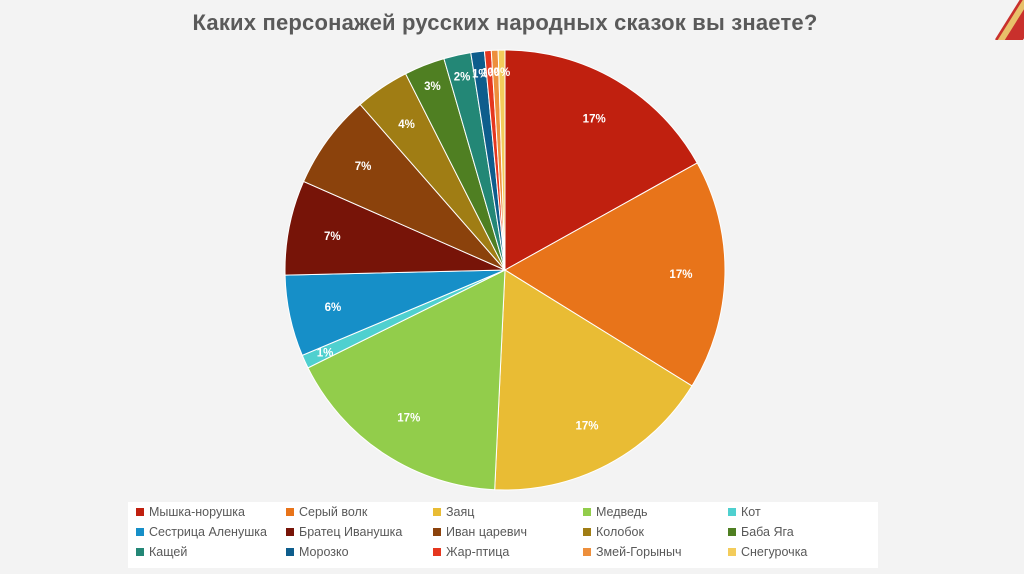 This screenshot has width=1024, height=574. What do you see at coordinates (594, 119) in the screenshot?
I see `slice-label-1: 17%` at bounding box center [594, 119].